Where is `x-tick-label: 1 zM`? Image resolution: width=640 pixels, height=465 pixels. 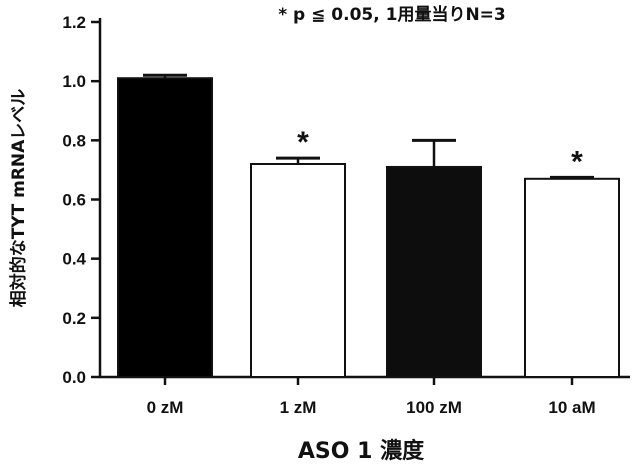 x-tick-label: 1 zM is located at coordinates (298, 407).